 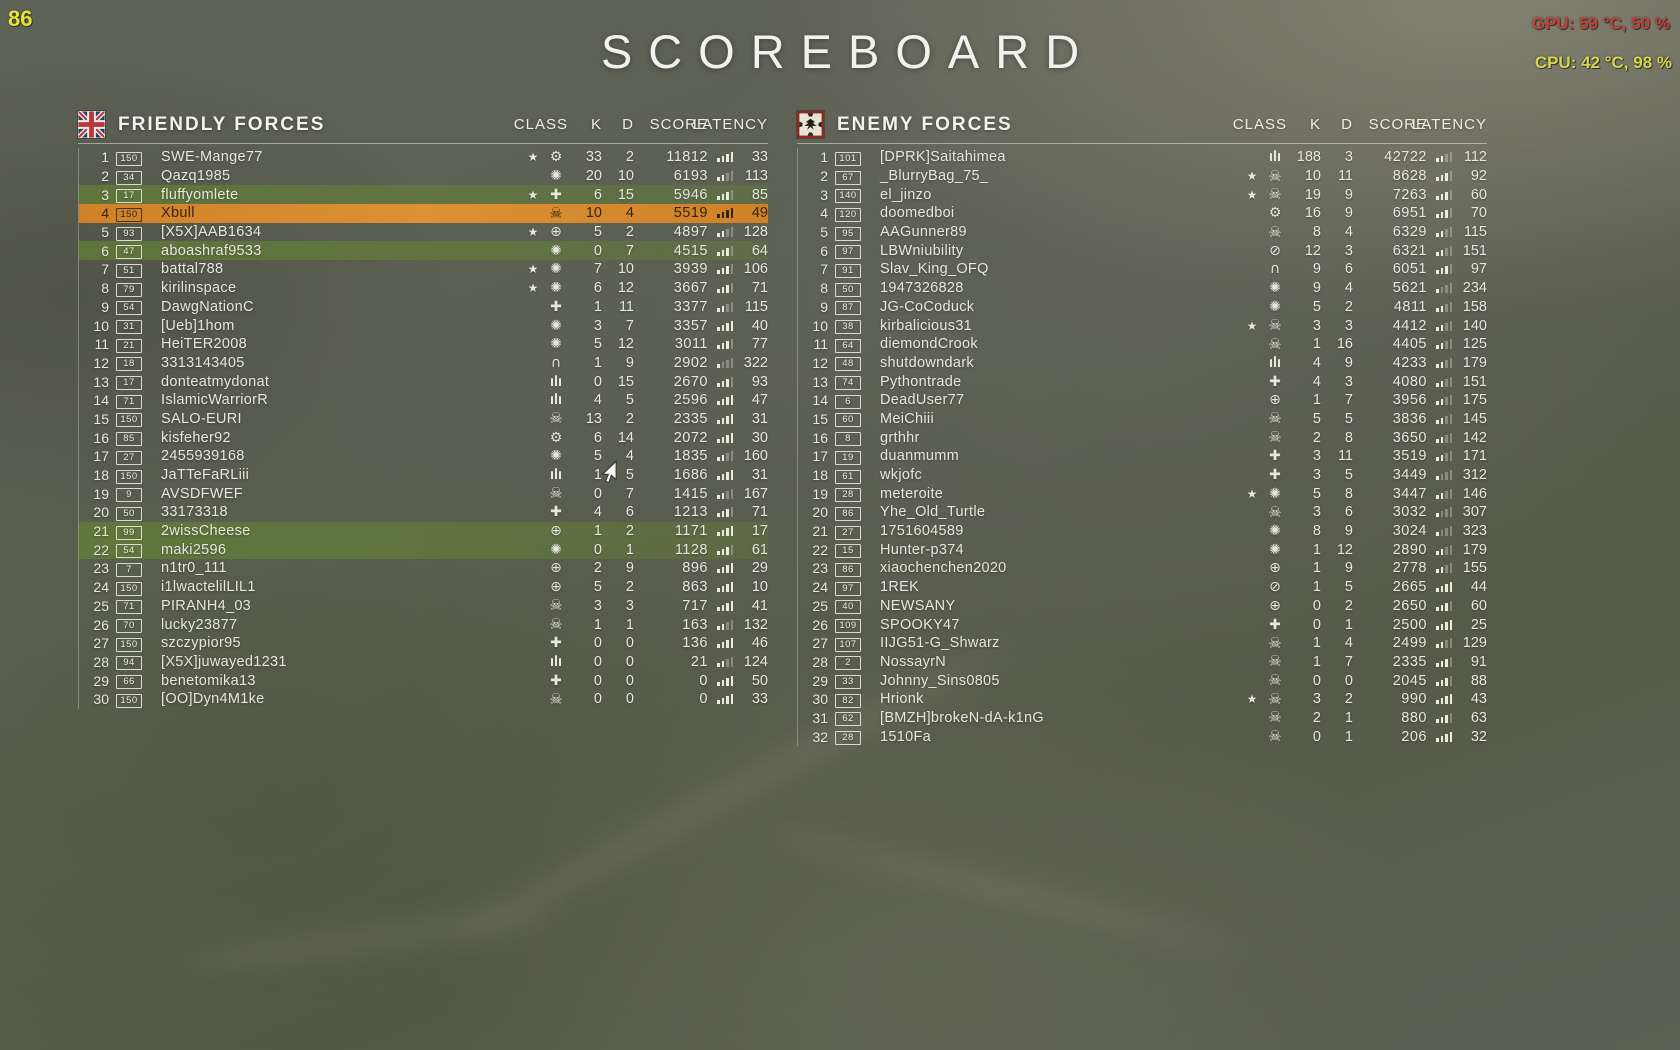 I want to click on class-icon-horseshoe: ∩, so click(x=1275, y=269).